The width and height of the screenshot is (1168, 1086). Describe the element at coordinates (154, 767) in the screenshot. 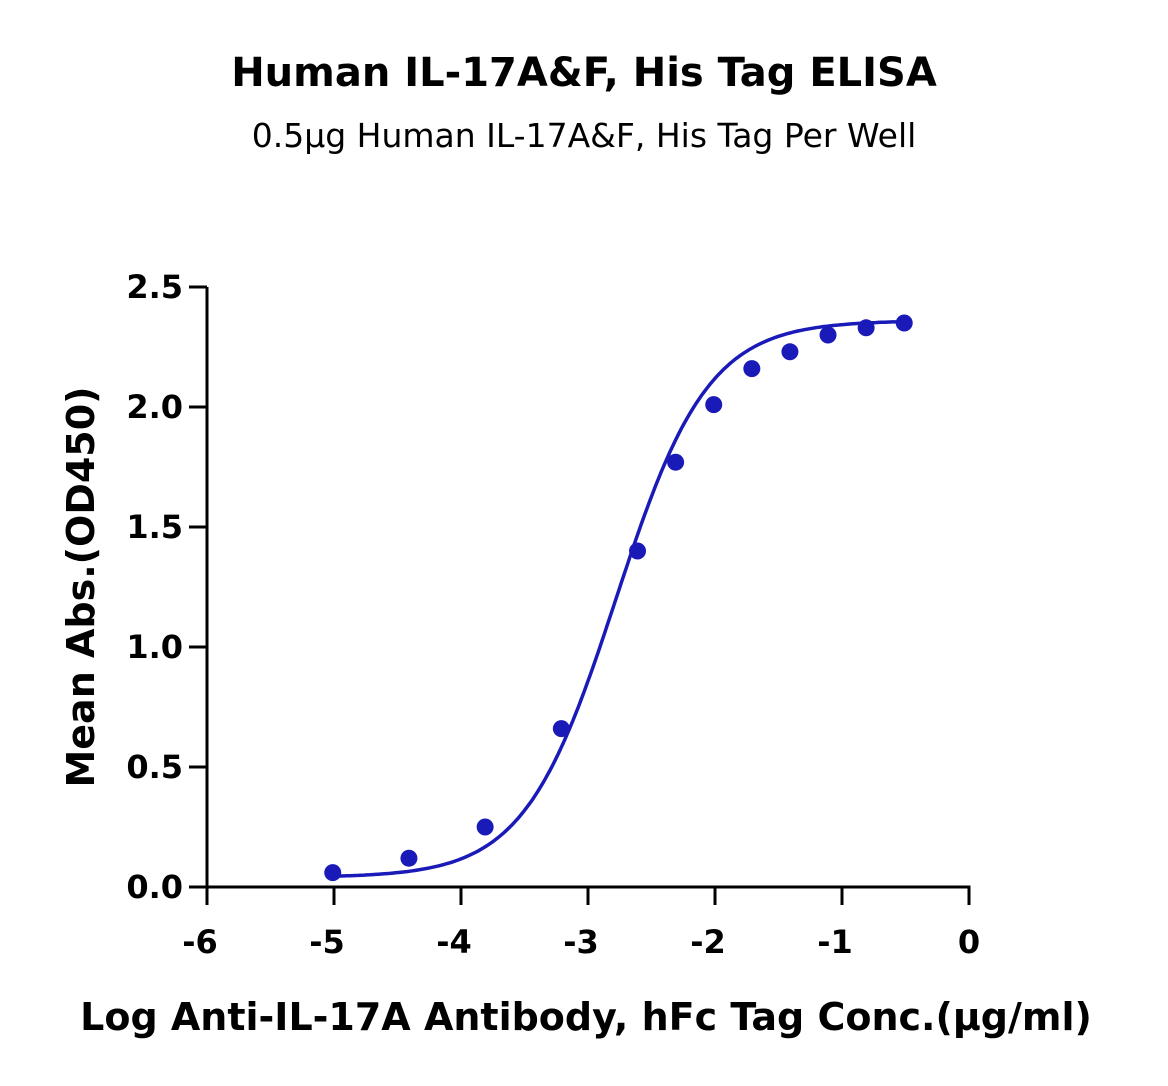

I see `y-tick-label: 0.5` at that location.